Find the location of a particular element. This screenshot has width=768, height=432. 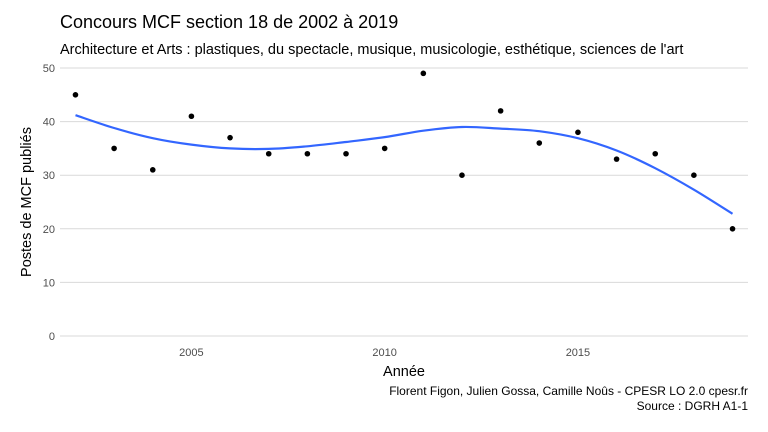

x-tick-labels: 2005 2010 2015 is located at coordinates (384, 353).